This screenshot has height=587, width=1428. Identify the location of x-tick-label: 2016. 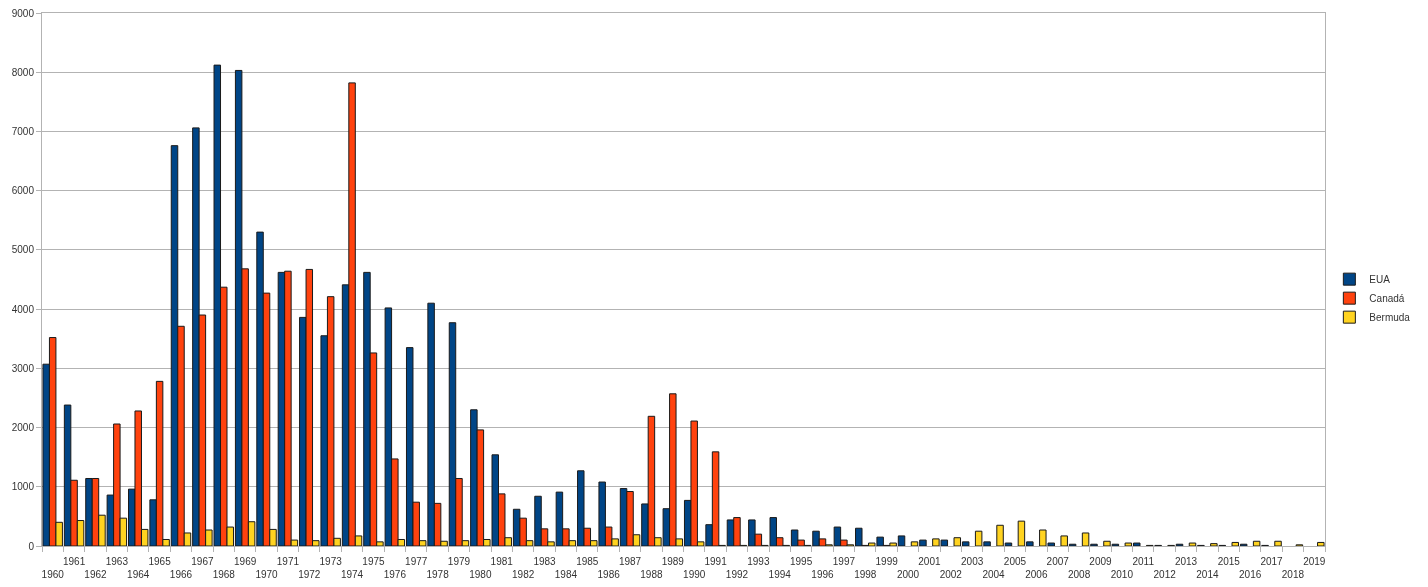
(1250, 574).